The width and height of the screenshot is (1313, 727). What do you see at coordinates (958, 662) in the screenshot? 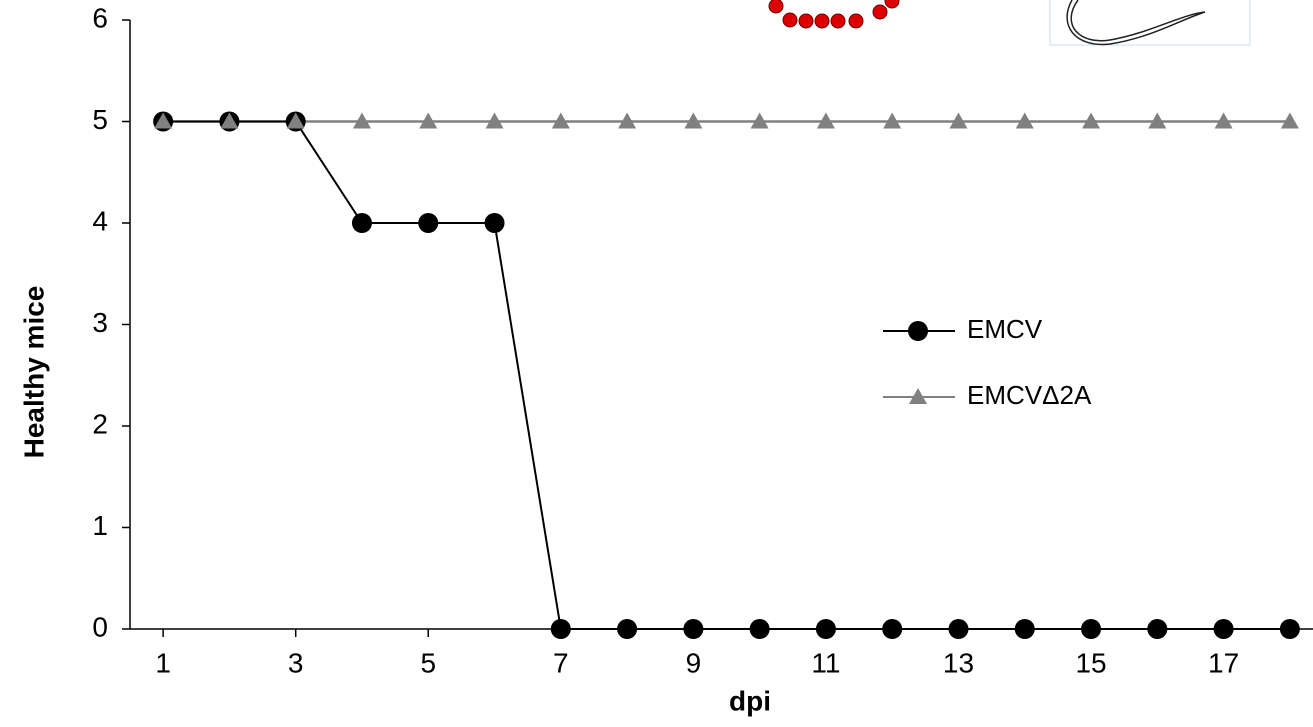
I see `x-tick-label: 13` at bounding box center [958, 662].